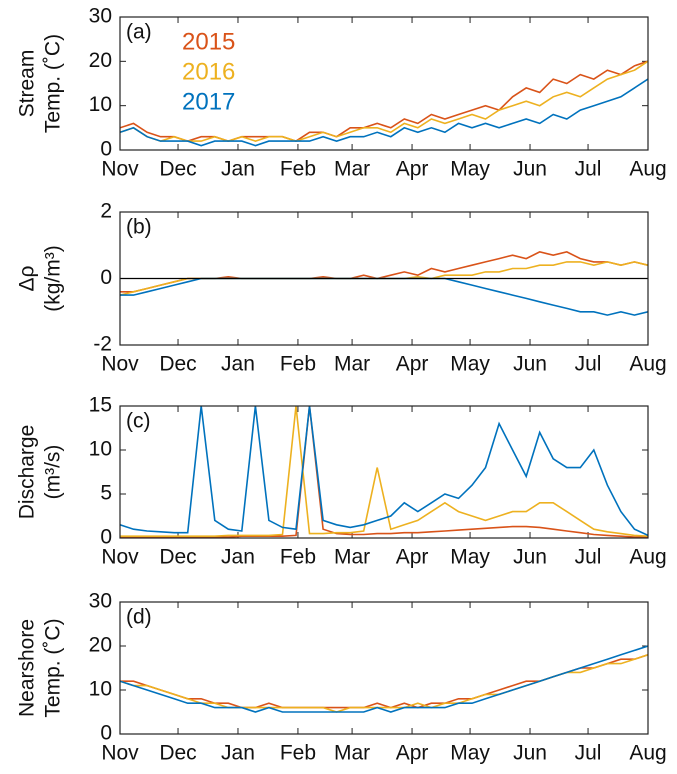  Describe the element at coordinates (139, 617) in the screenshot. I see `panel-label: (d)` at that location.